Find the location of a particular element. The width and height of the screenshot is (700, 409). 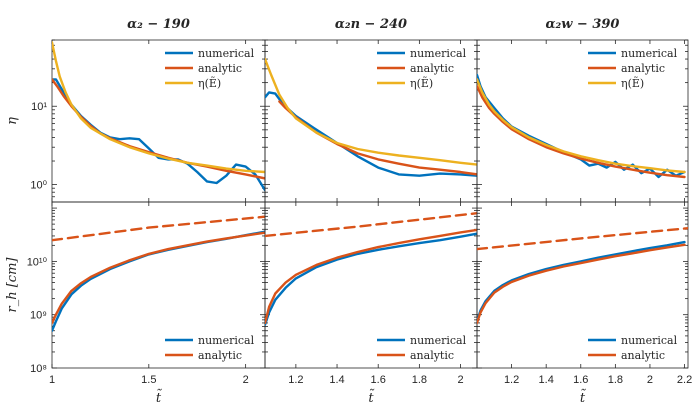

axes-box is located at coordinates (582, 285).